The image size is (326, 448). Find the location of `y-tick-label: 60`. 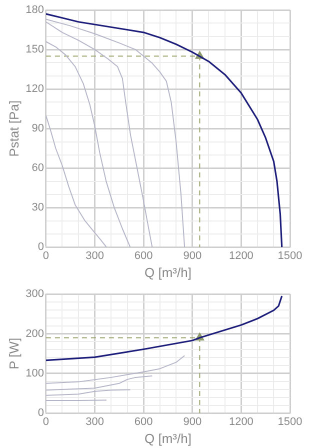

y-tick-label: 60 is located at coordinates (38, 168).